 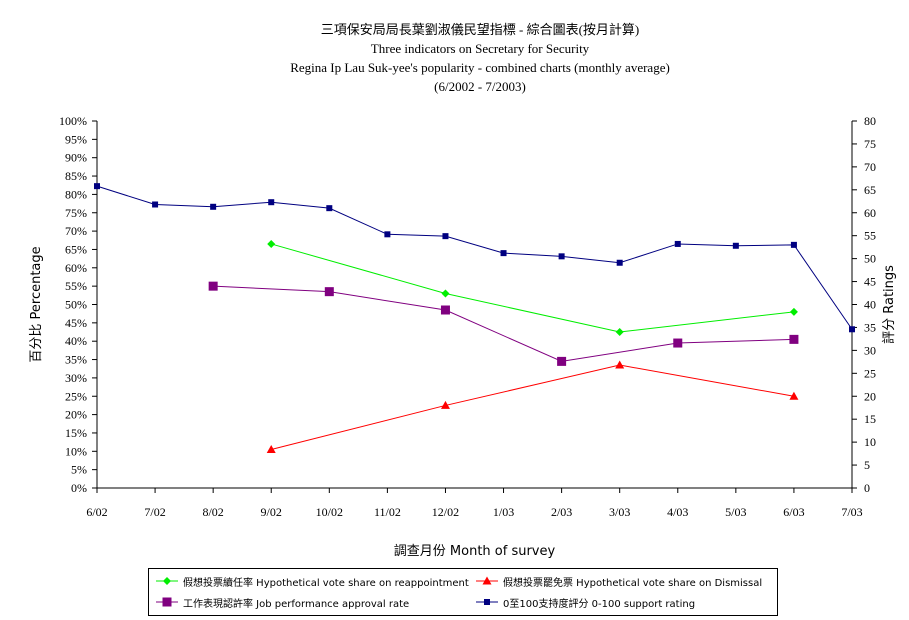 What do you see at coordinates (76, 139) in the screenshot?
I see `y-left-tick-label: 95%` at bounding box center [76, 139].